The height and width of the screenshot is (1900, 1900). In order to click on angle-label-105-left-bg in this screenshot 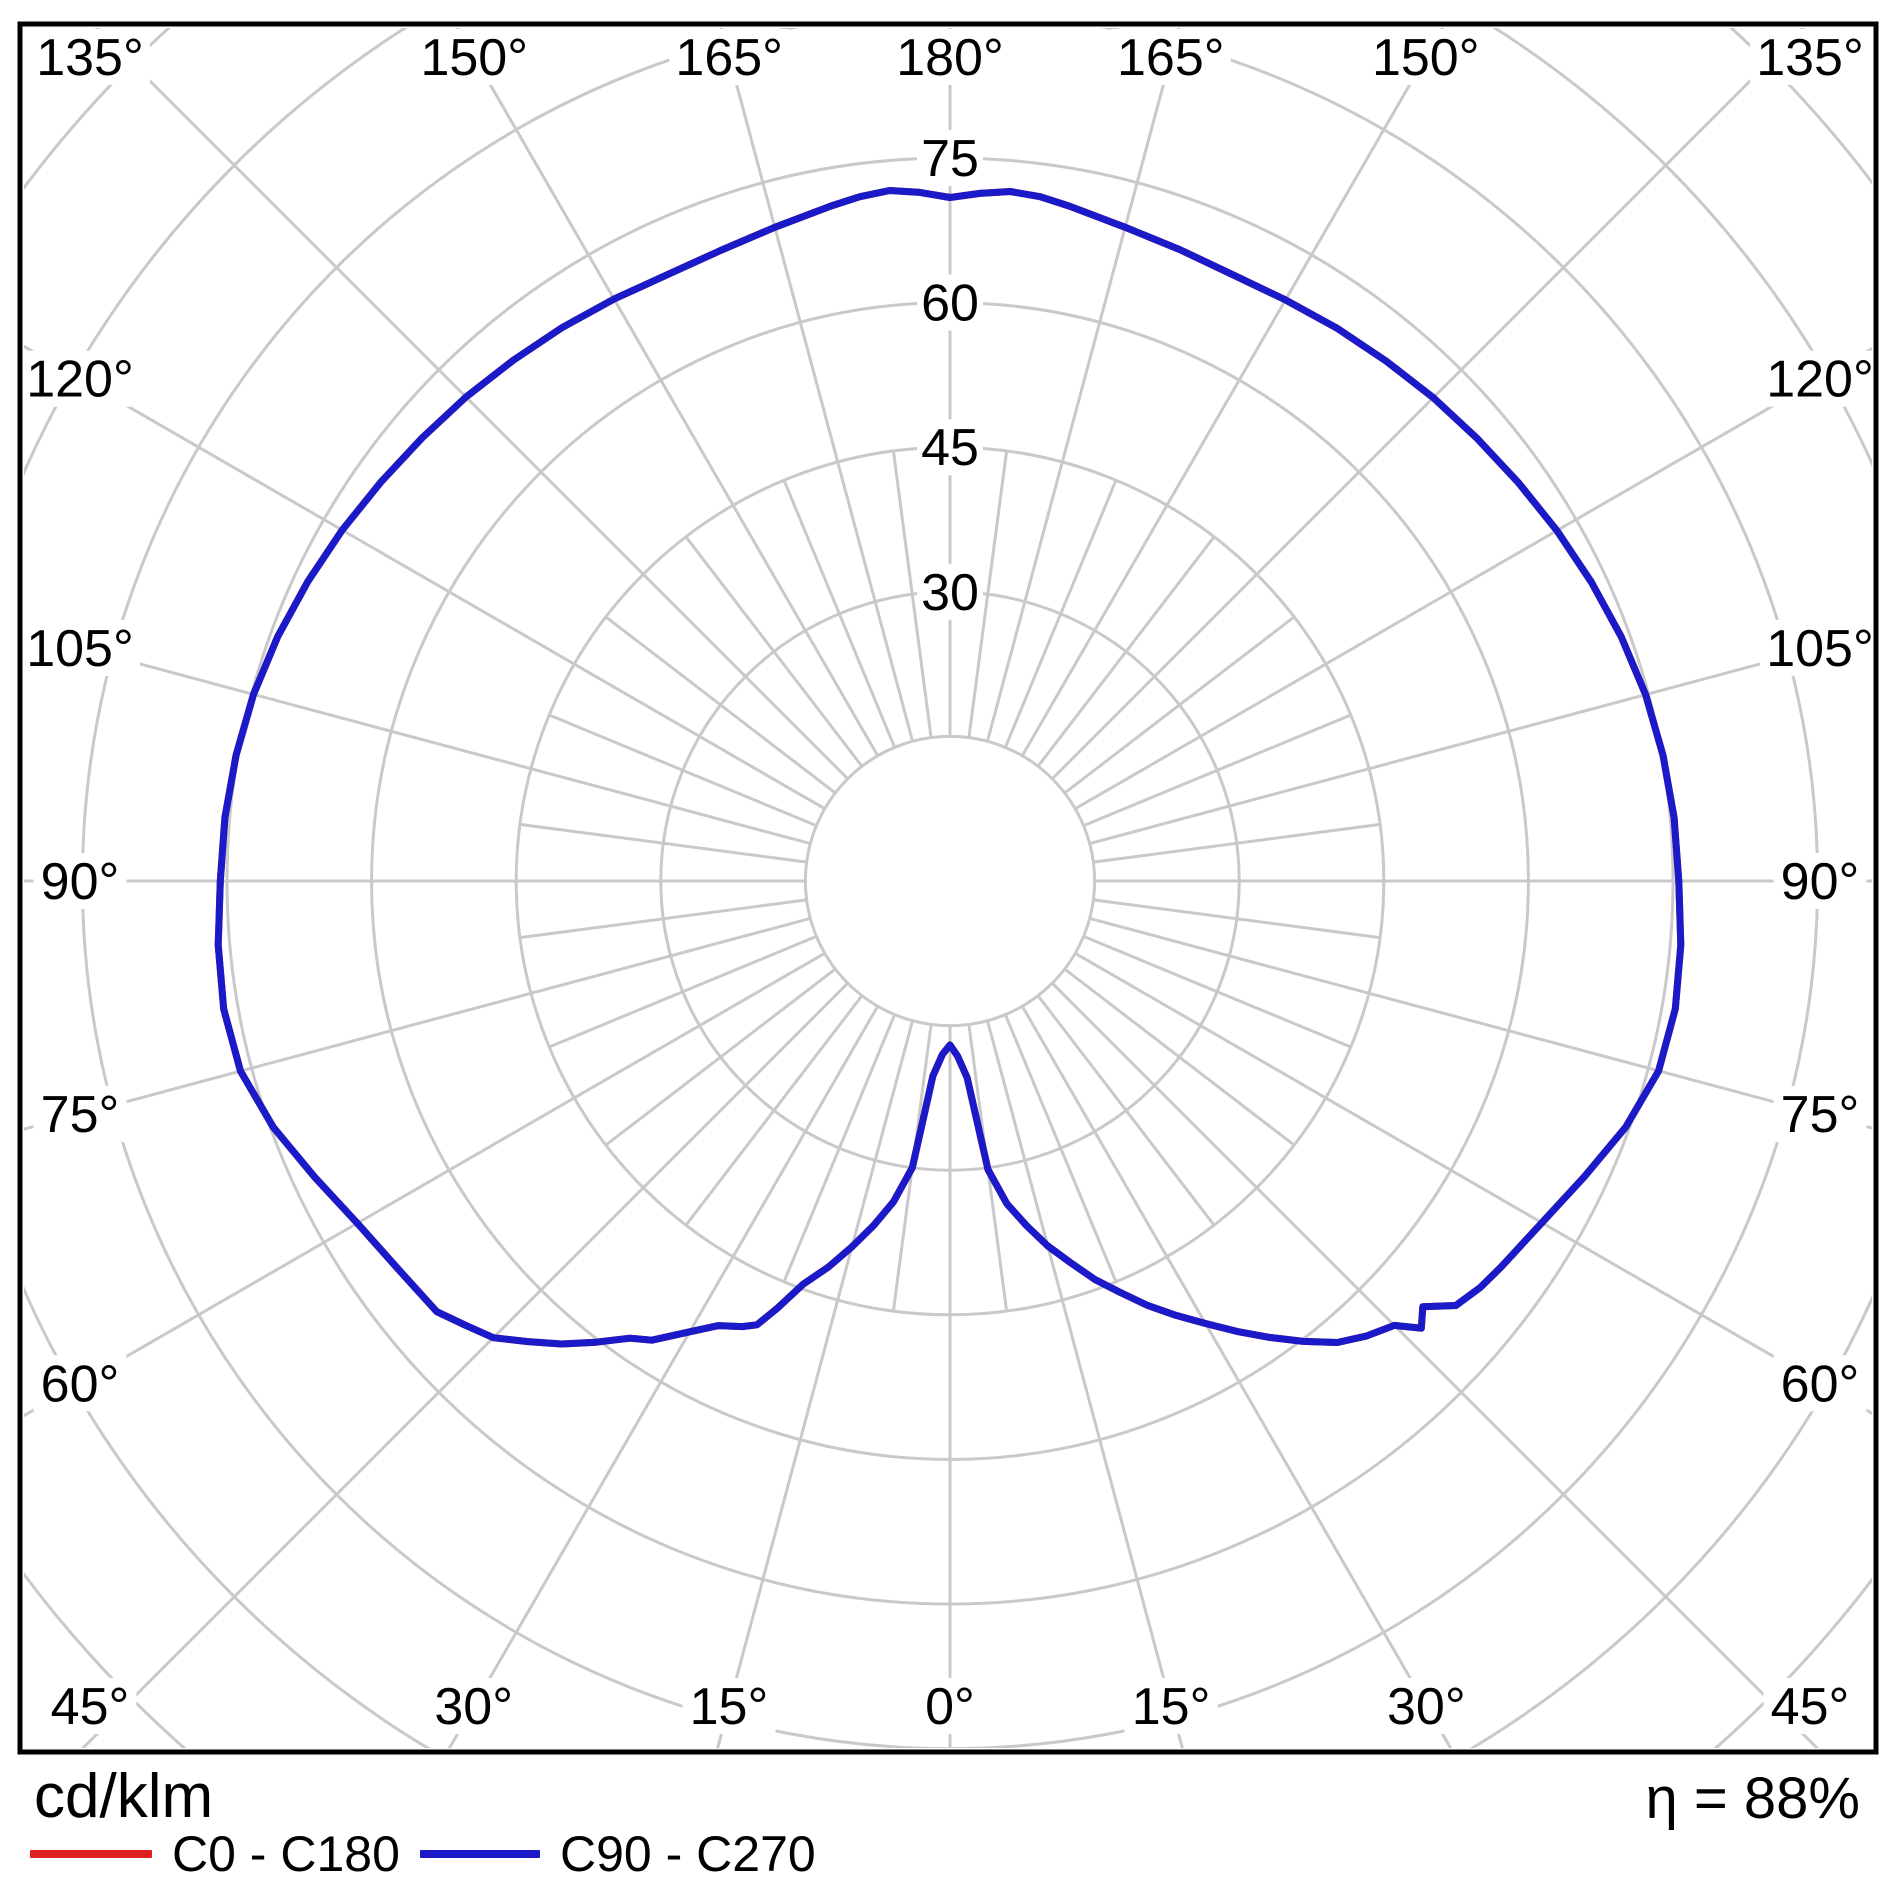, I will do `click(80, 647)`.